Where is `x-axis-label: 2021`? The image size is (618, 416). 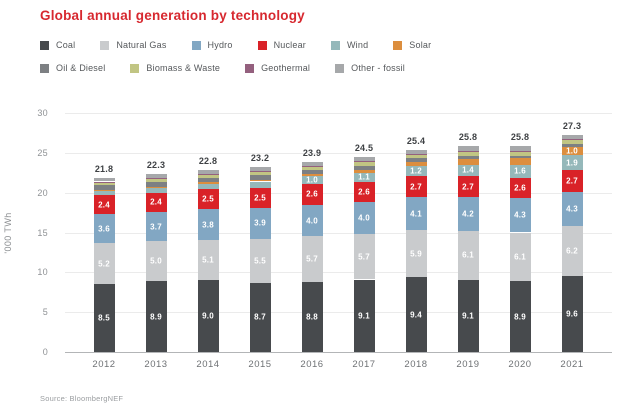 x-axis-label: 2021 is located at coordinates (572, 364).